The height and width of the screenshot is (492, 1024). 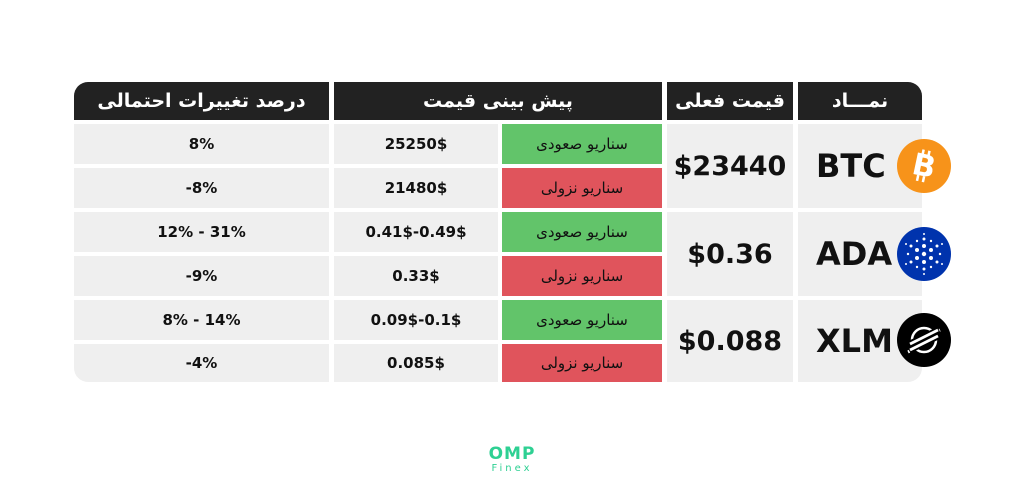 What do you see at coordinates (416, 320) in the screenshot?
I see `xlm-up-forecast: 0.09$-0.1$` at bounding box center [416, 320].